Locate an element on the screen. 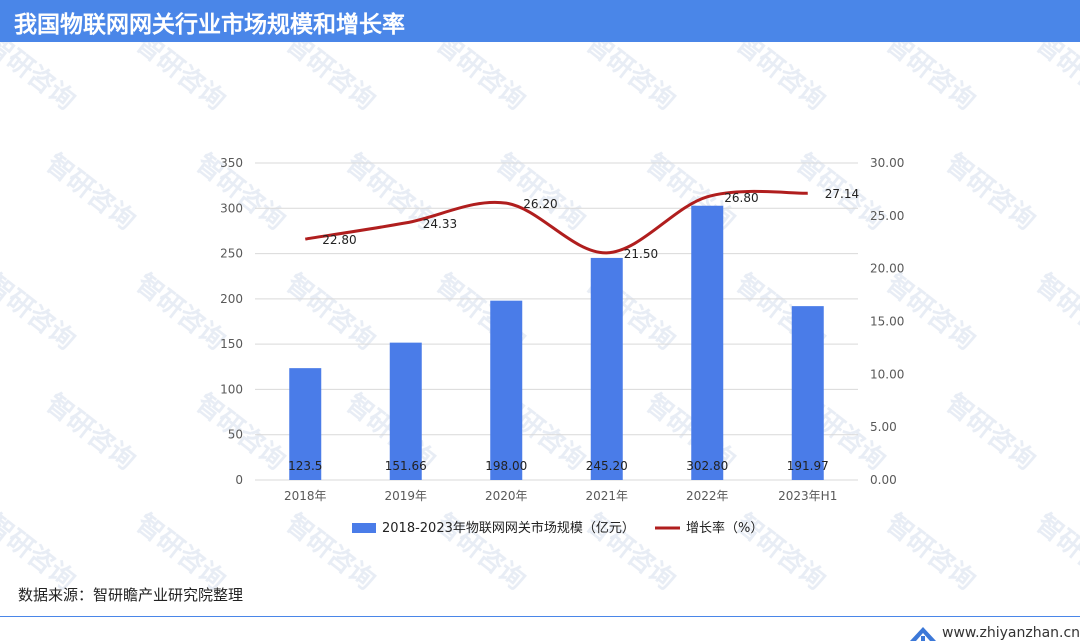  y-left-tick-label: 50 is located at coordinates (235, 435).